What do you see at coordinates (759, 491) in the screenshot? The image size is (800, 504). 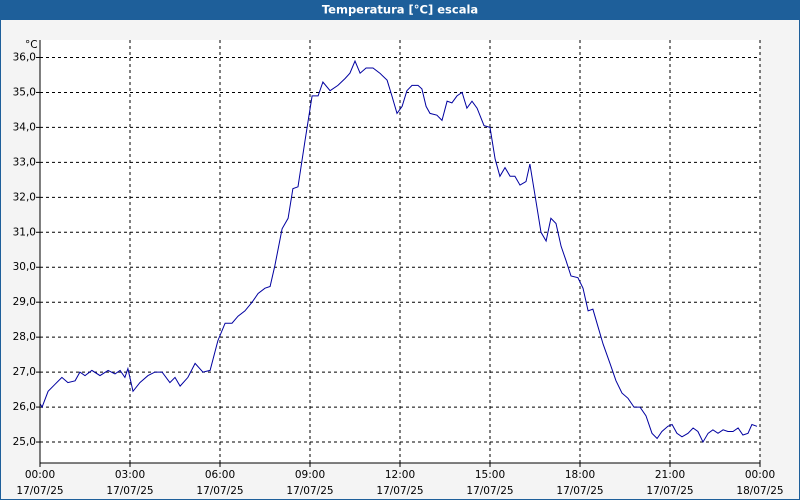 I see `x-tick-date: 18/07/25` at bounding box center [759, 491].